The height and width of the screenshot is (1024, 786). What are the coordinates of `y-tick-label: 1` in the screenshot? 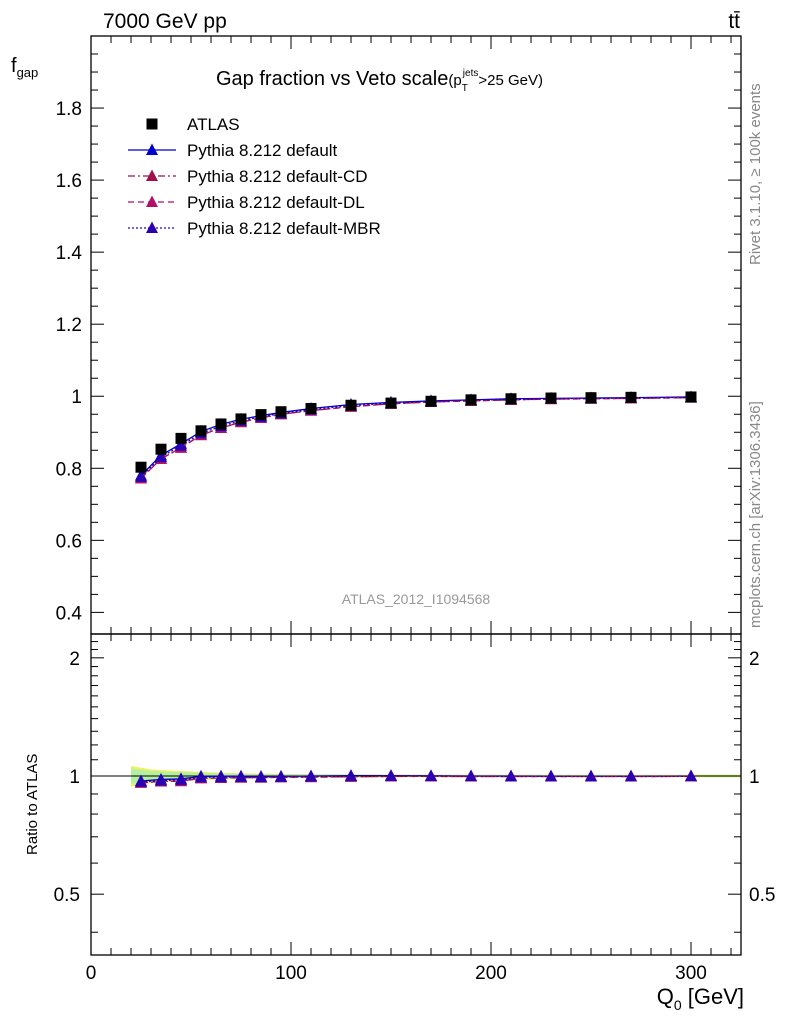 It's located at (76, 397).